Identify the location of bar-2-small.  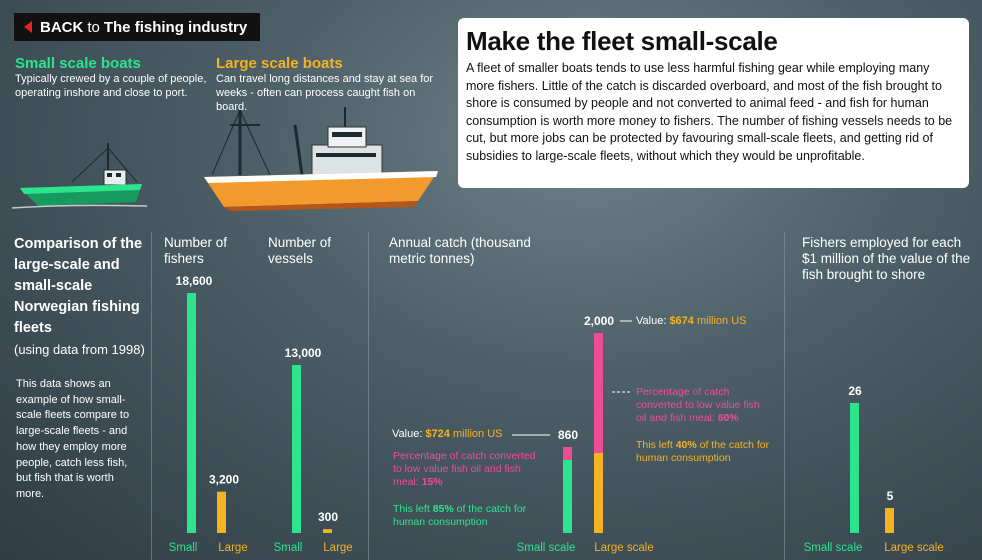
(854, 468).